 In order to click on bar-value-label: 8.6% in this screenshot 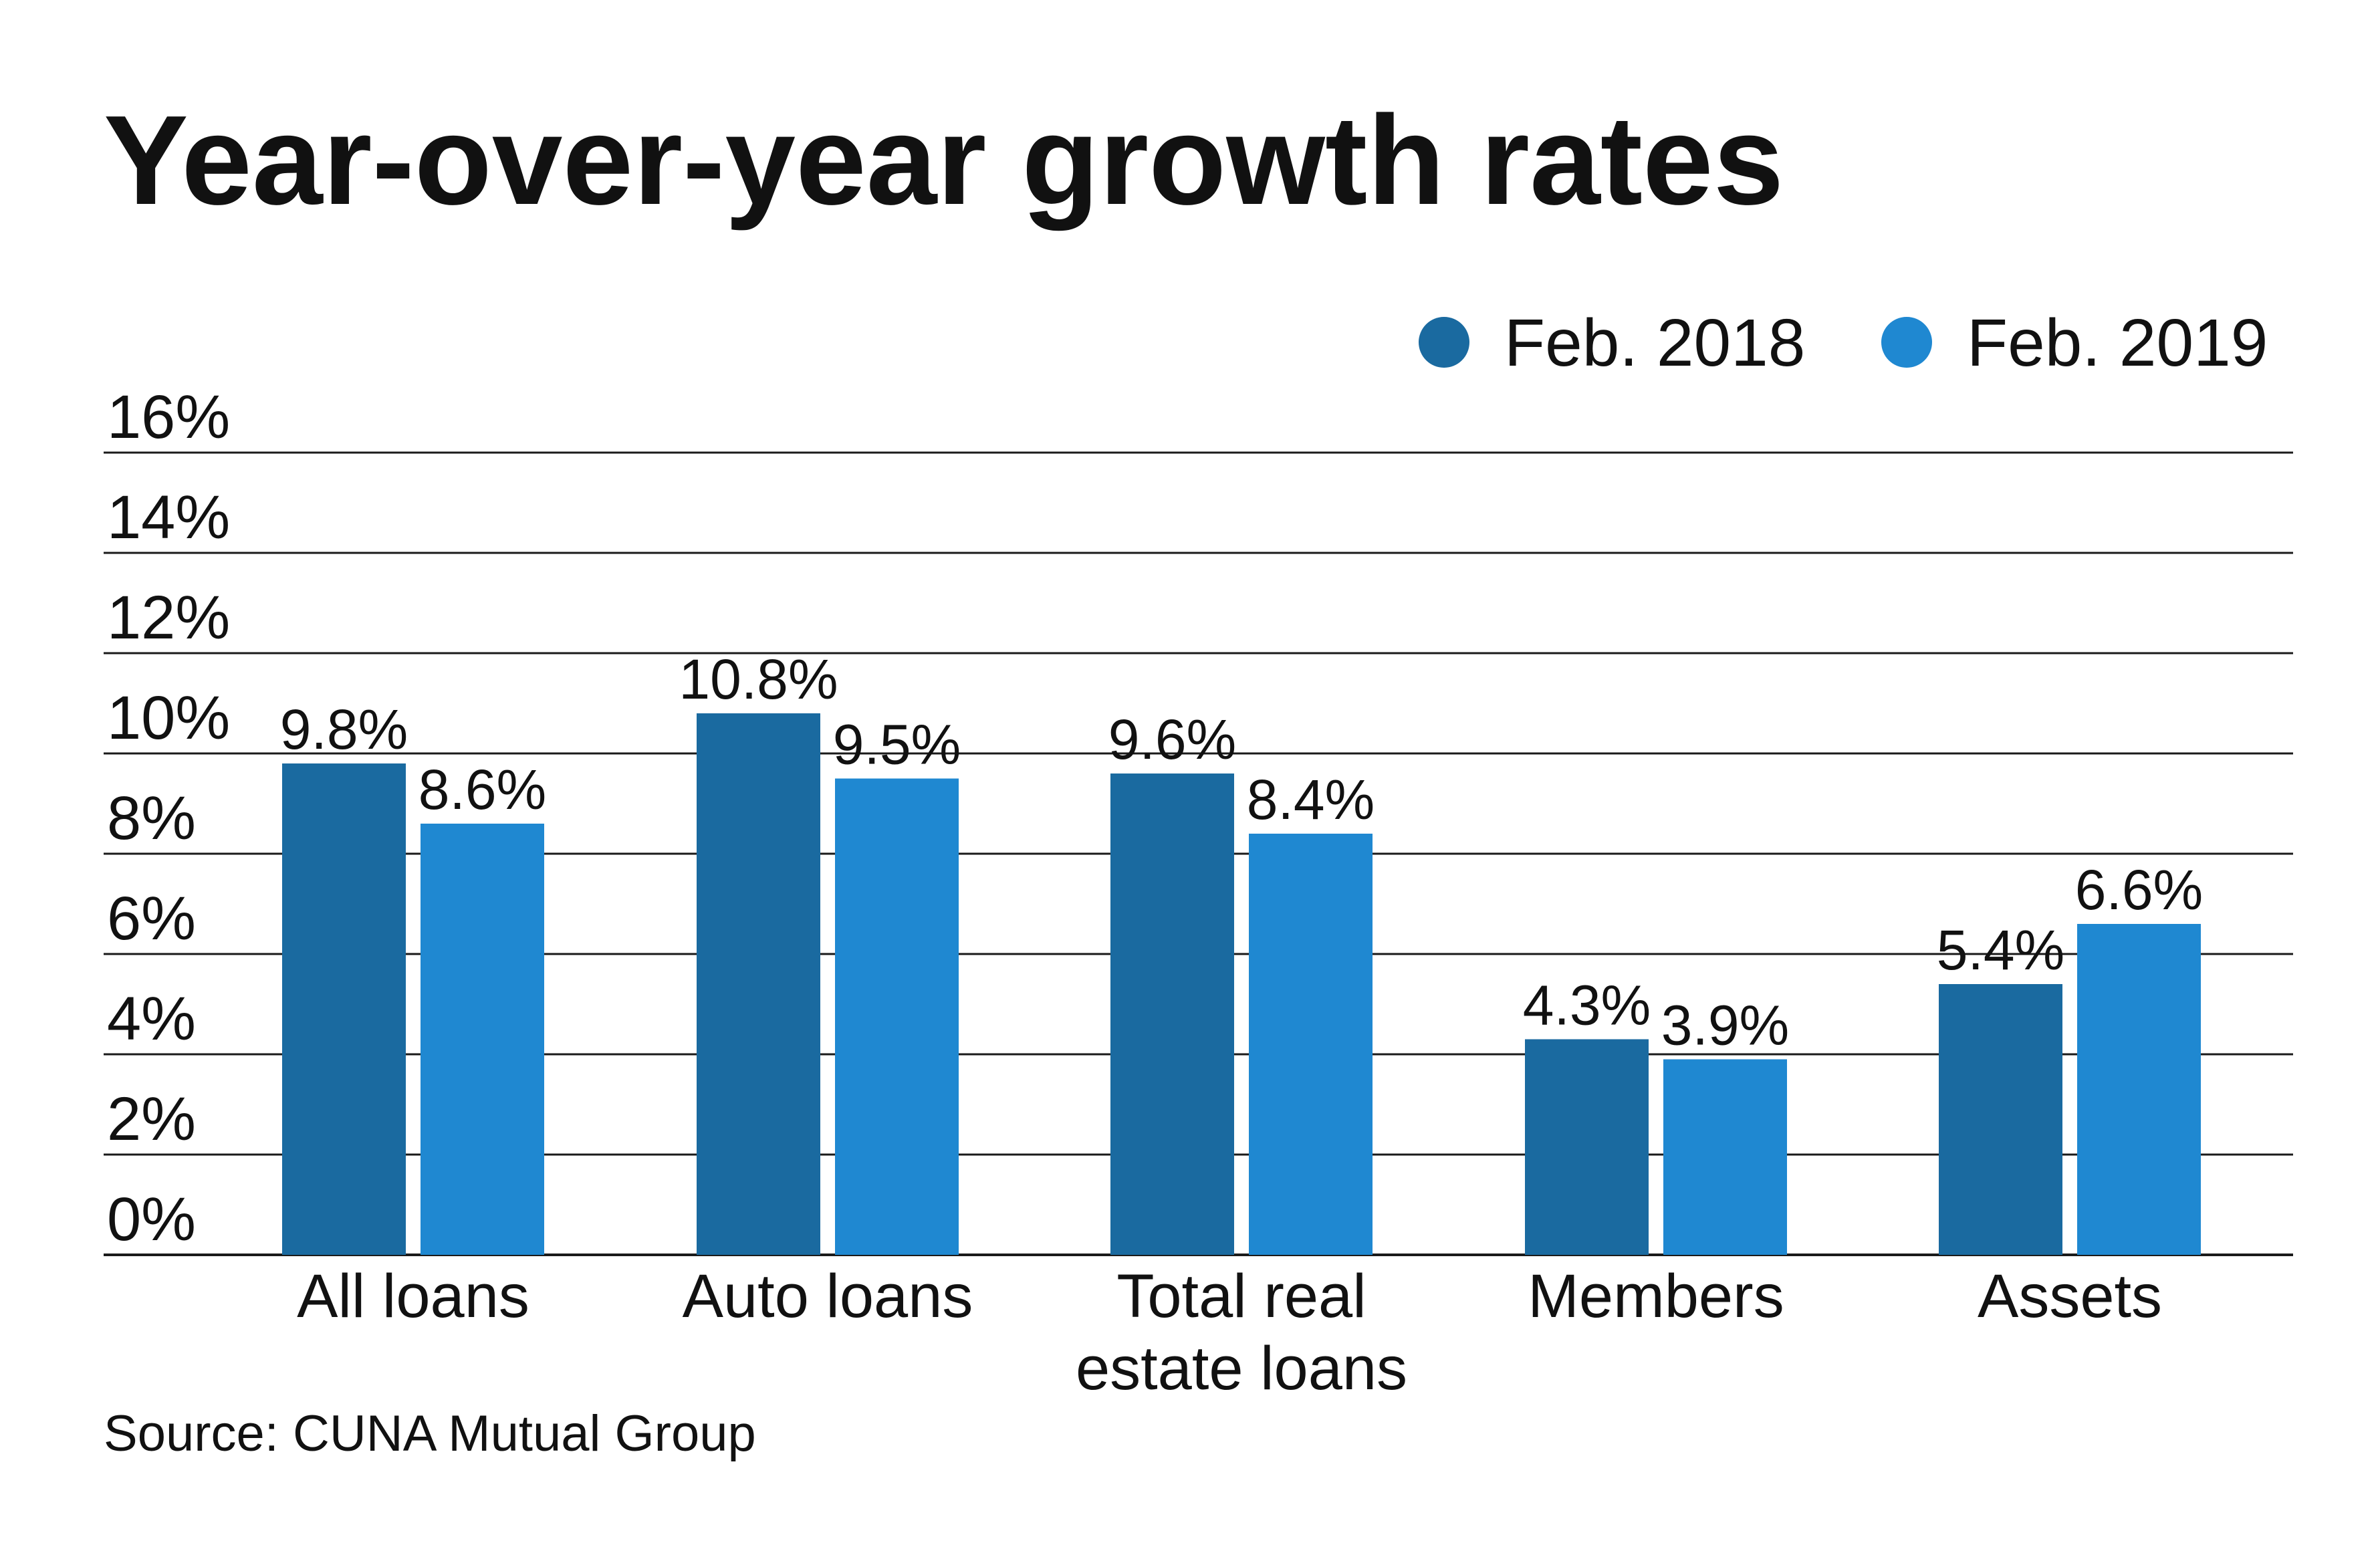, I will do `click(482, 789)`.